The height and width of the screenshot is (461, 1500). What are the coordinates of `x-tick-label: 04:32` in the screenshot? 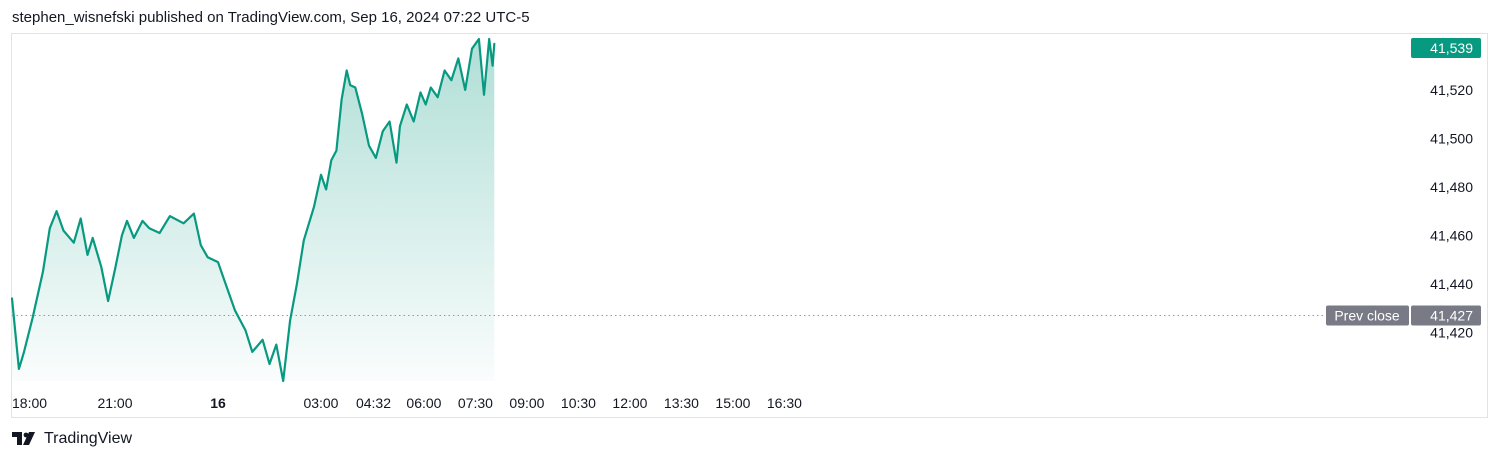 It's located at (373, 403).